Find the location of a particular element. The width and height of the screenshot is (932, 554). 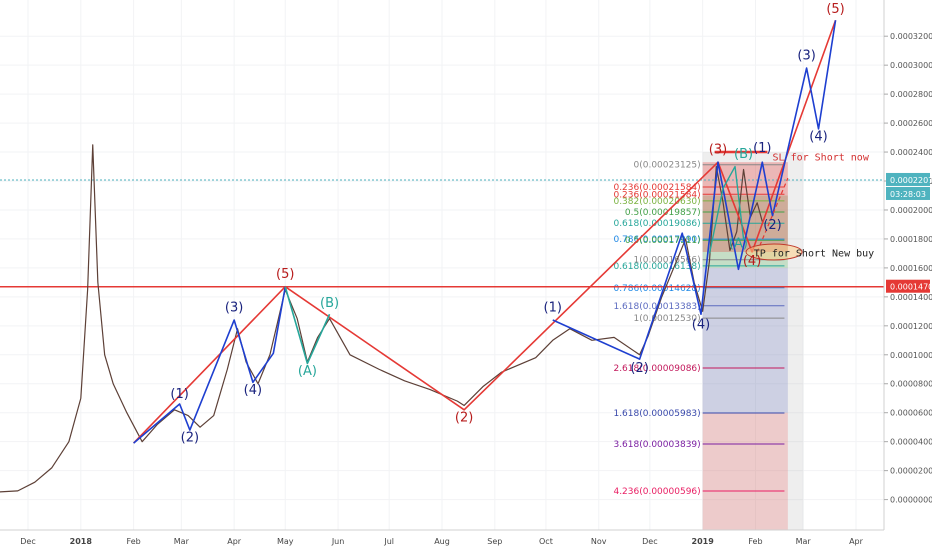

blue-zone is located at coordinates (745, 340).